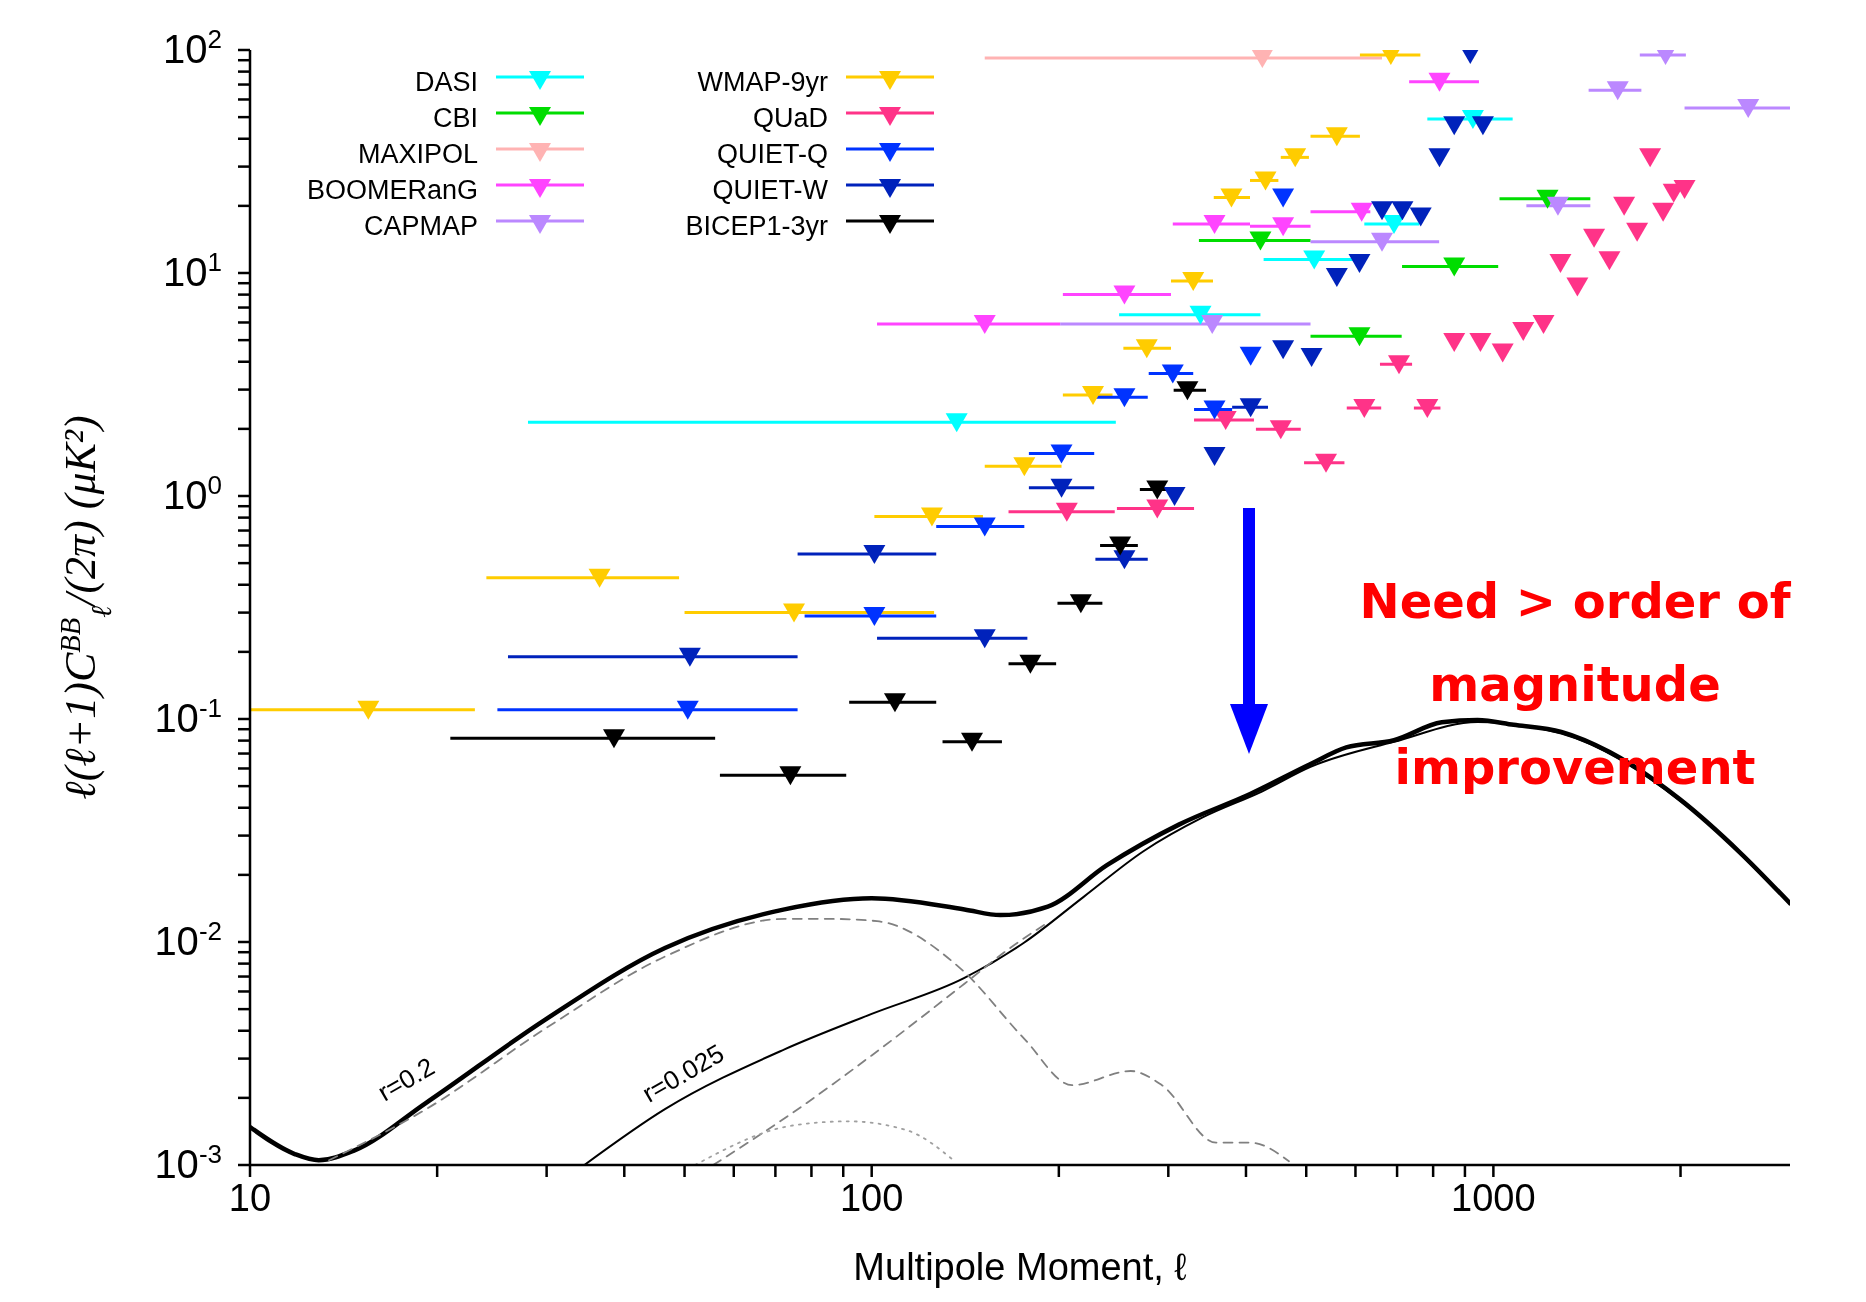 This screenshot has width=1866, height=1302. What do you see at coordinates (250, 1198) in the screenshot?
I see `x-tick-label: 10` at bounding box center [250, 1198].